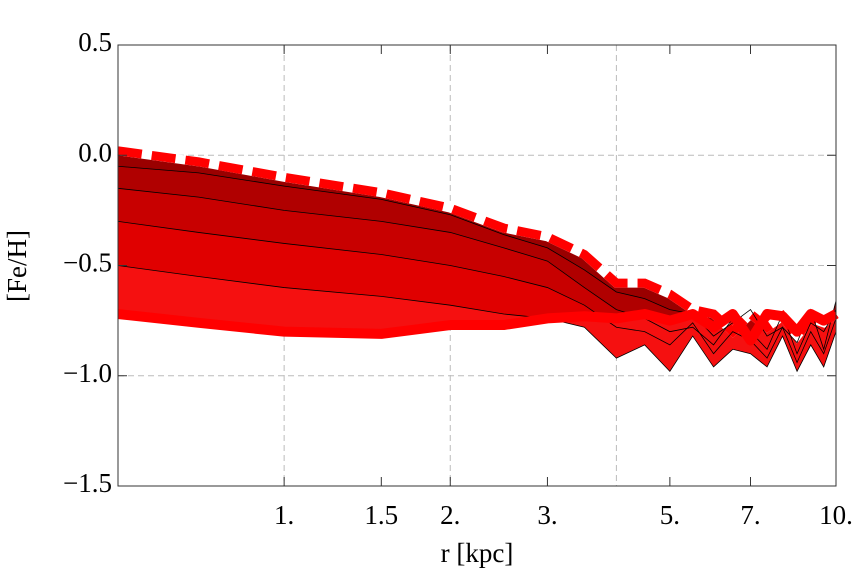  I want to click on y-tick-label: −1.0, so click(87, 373).